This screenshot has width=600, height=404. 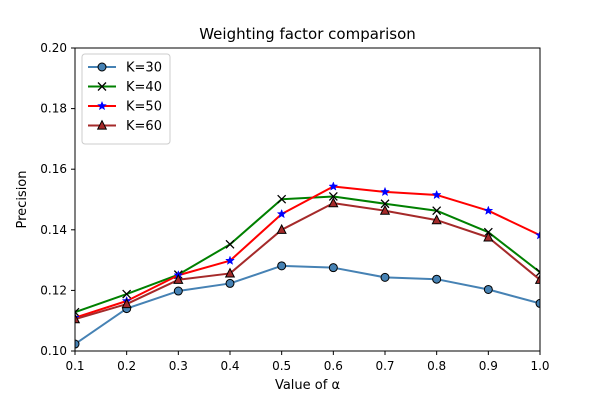 I want to click on data-point-K=60-6, so click(x=385, y=209).